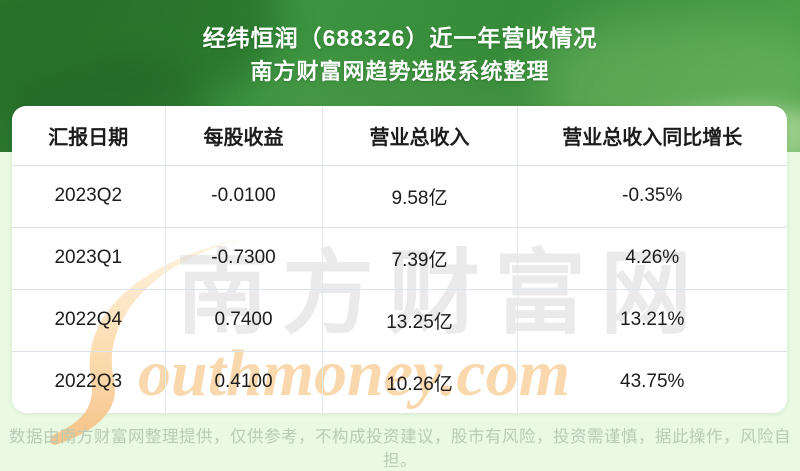 The image size is (800, 471). I want to click on cell-total-revenue: 7.39亿, so click(420, 258).